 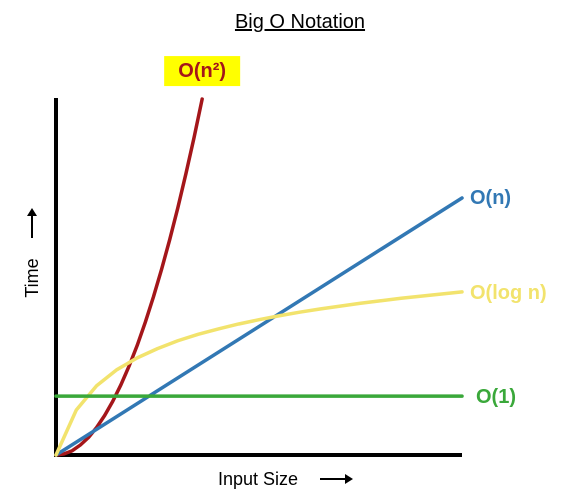 What do you see at coordinates (258, 479) in the screenshot?
I see `x-axis-label: Input Size` at bounding box center [258, 479].